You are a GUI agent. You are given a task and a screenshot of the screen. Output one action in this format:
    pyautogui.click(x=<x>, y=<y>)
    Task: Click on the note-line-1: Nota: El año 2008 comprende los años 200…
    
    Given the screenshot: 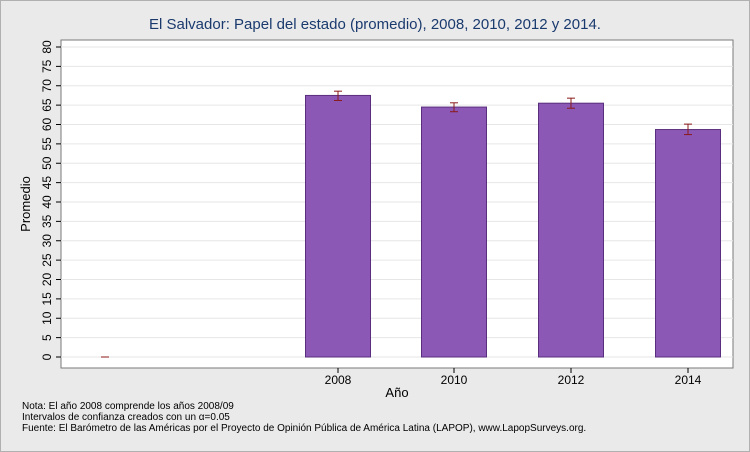 What is the action you would take?
    pyautogui.click(x=128, y=406)
    